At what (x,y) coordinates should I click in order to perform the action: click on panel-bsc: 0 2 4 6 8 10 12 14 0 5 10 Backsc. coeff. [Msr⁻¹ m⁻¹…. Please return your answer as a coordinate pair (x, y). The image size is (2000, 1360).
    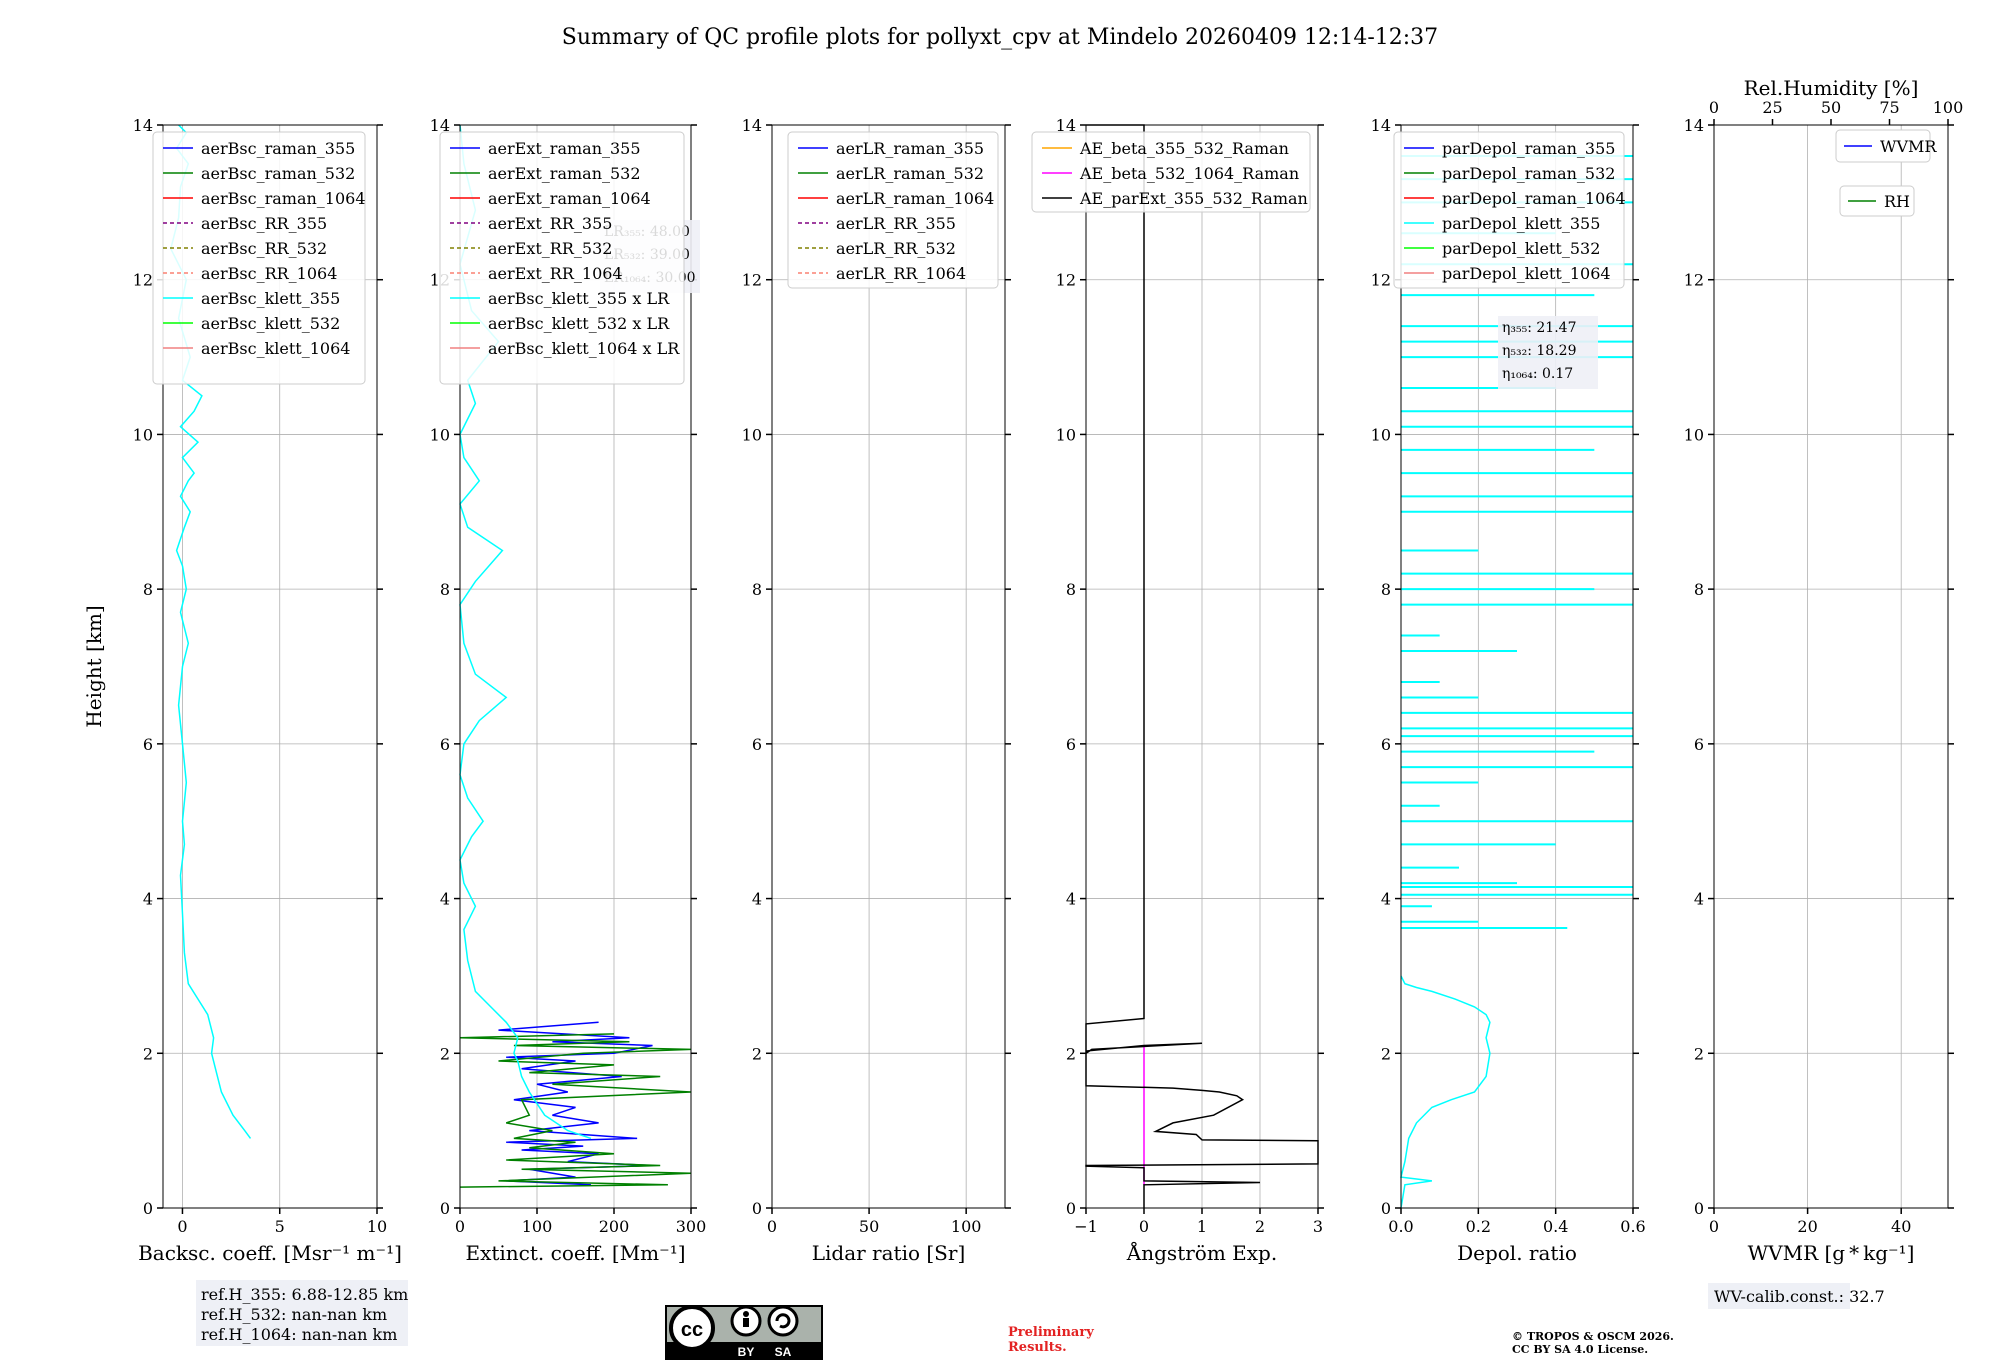
    Looking at the image, I should click on (242, 690).